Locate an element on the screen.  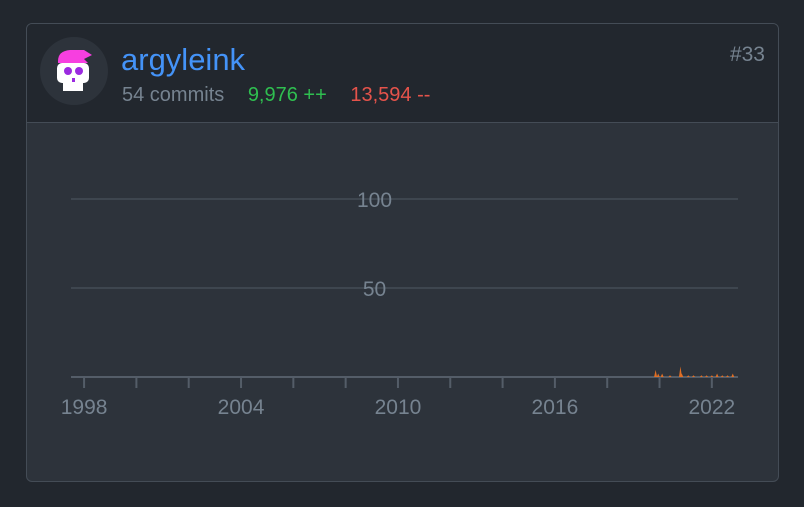
y-tick-label: 50 is located at coordinates (374, 289).